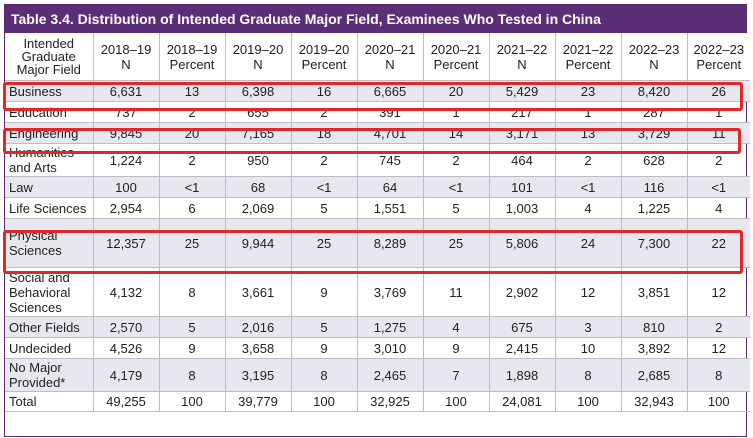 This screenshot has width=753, height=438. I want to click on count-cell: 2,902, so click(522, 292).